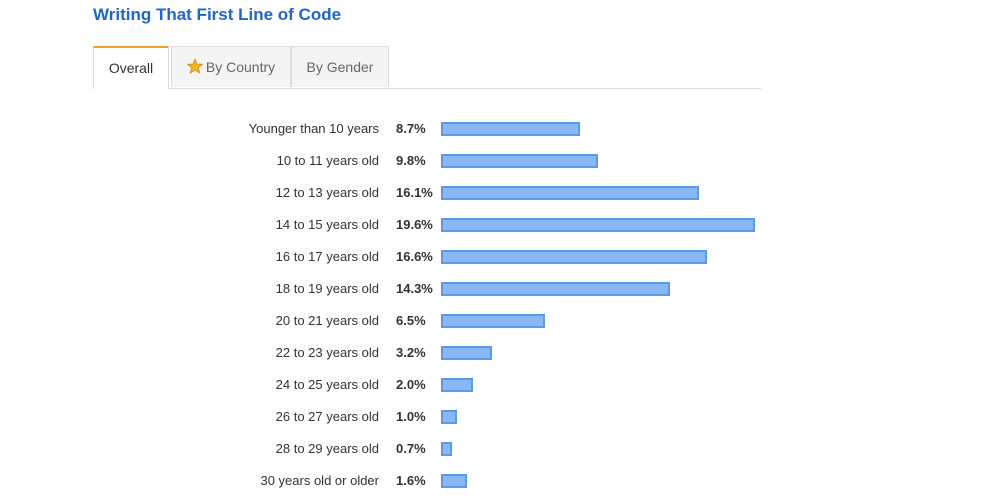  I want to click on value-label: 3.2%, so click(411, 352).